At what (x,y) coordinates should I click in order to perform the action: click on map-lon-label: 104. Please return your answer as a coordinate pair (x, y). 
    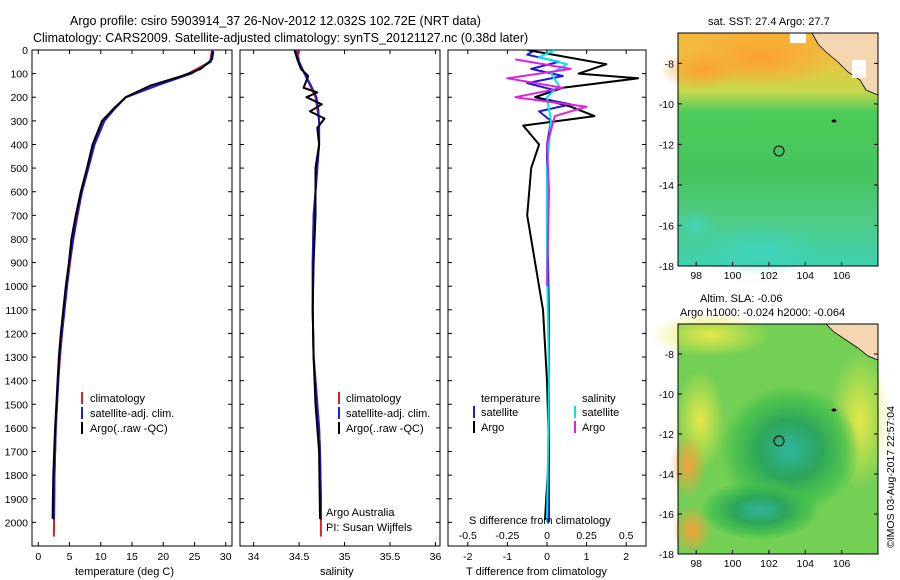
    Looking at the image, I should click on (806, 276).